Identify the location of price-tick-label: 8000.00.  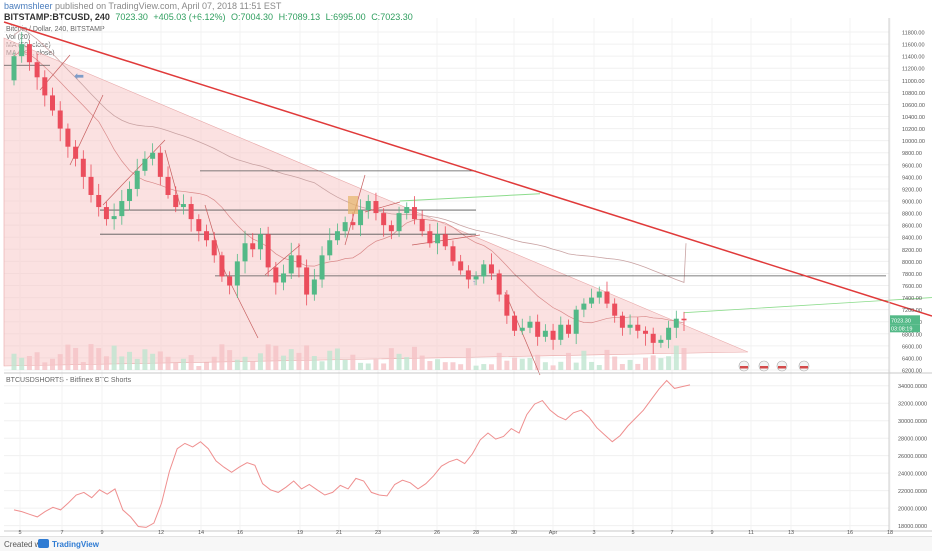
(912, 263).